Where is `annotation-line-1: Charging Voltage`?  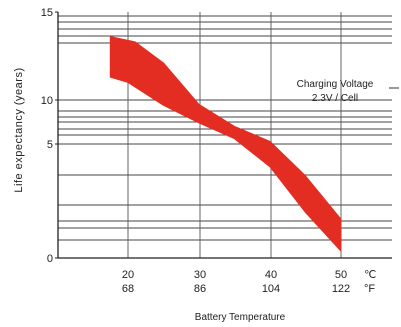 annotation-line-1: Charging Voltage is located at coordinates (335, 84).